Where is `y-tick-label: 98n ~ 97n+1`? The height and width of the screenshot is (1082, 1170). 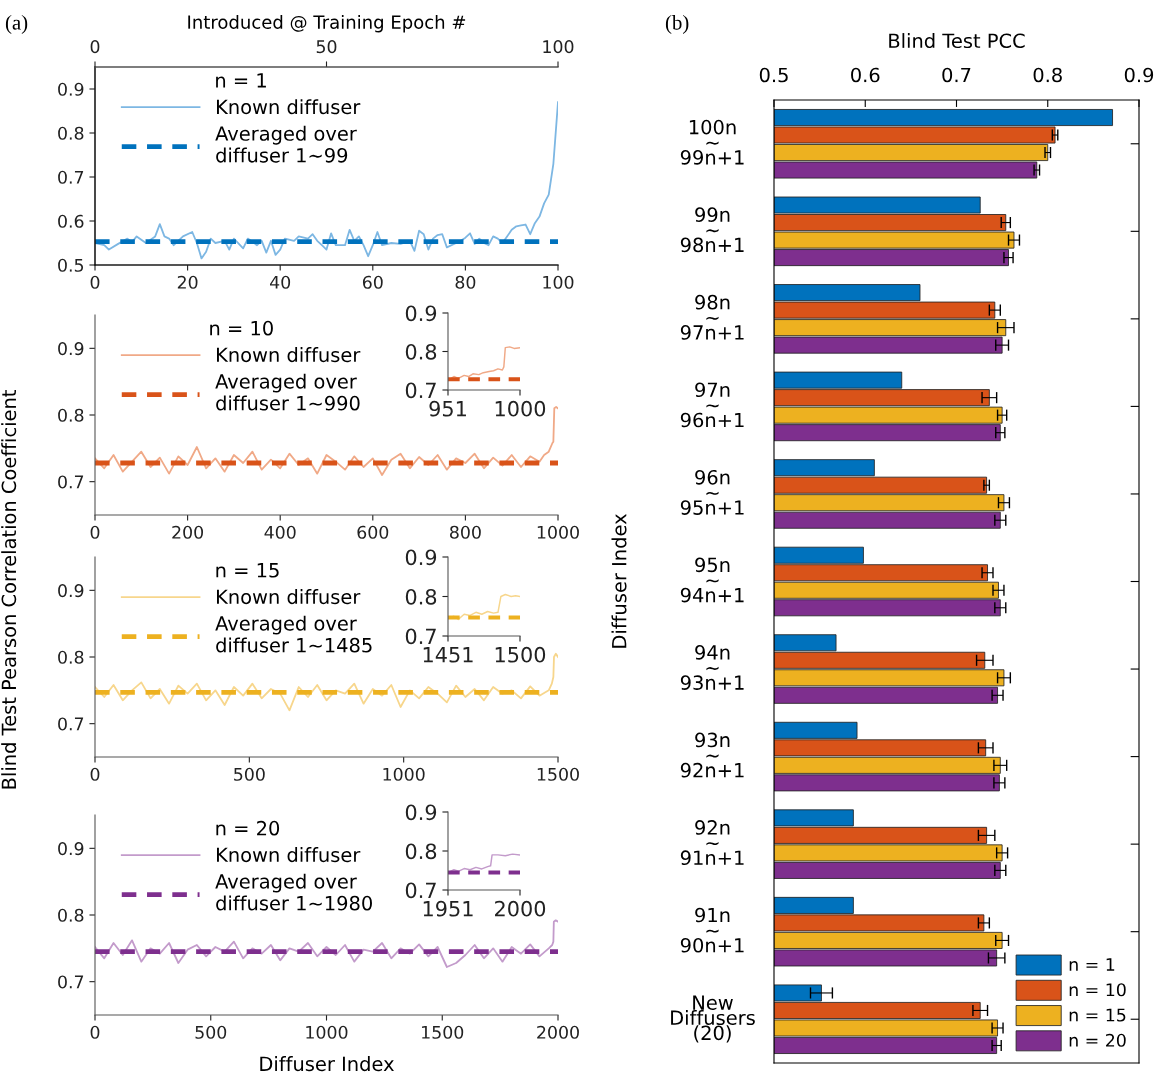
y-tick-label: 98n ~ 97n+1 is located at coordinates (712, 317).